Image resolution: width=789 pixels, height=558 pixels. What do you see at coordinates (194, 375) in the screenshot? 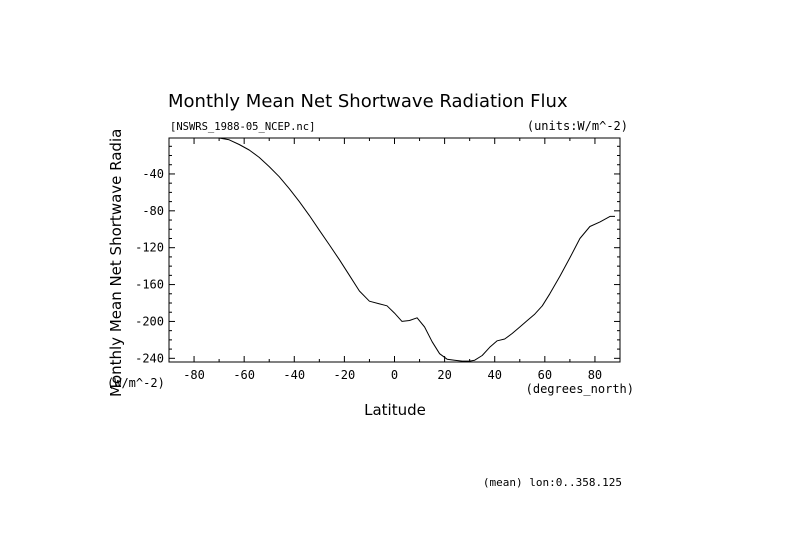
I see `x-tick-label: -80` at bounding box center [194, 375].